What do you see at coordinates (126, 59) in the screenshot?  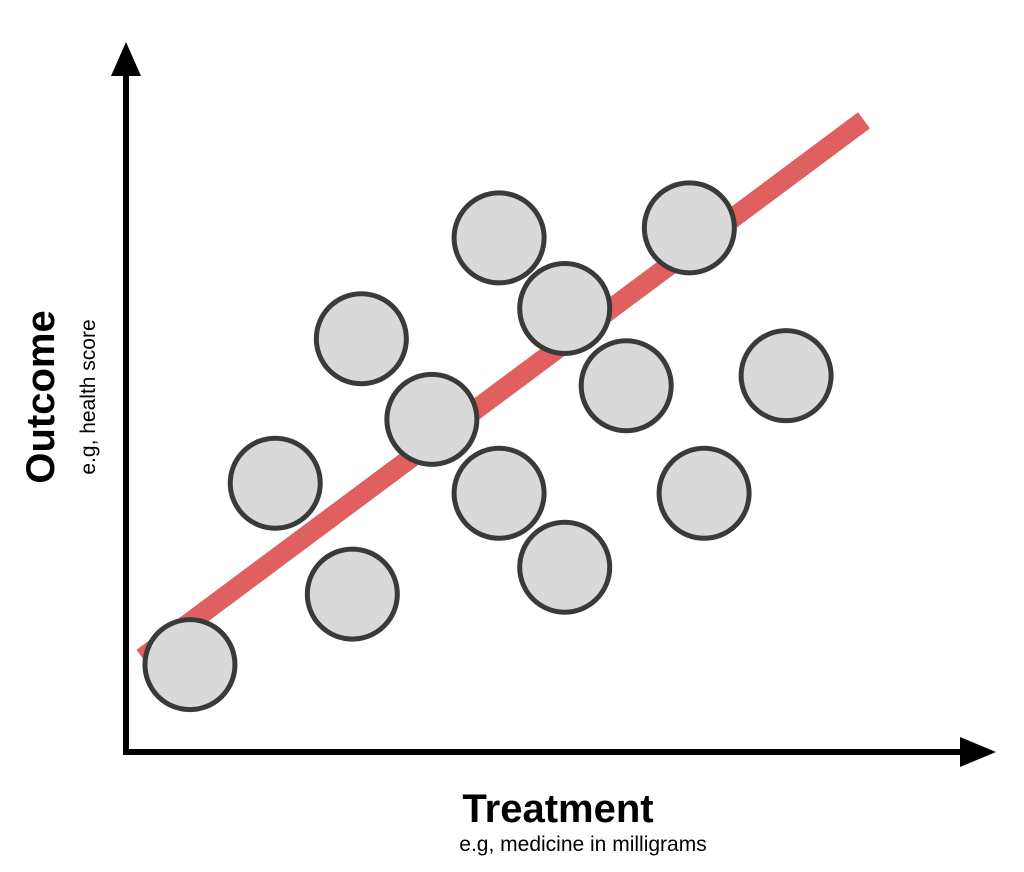 I see `y-axis-arrow` at bounding box center [126, 59].